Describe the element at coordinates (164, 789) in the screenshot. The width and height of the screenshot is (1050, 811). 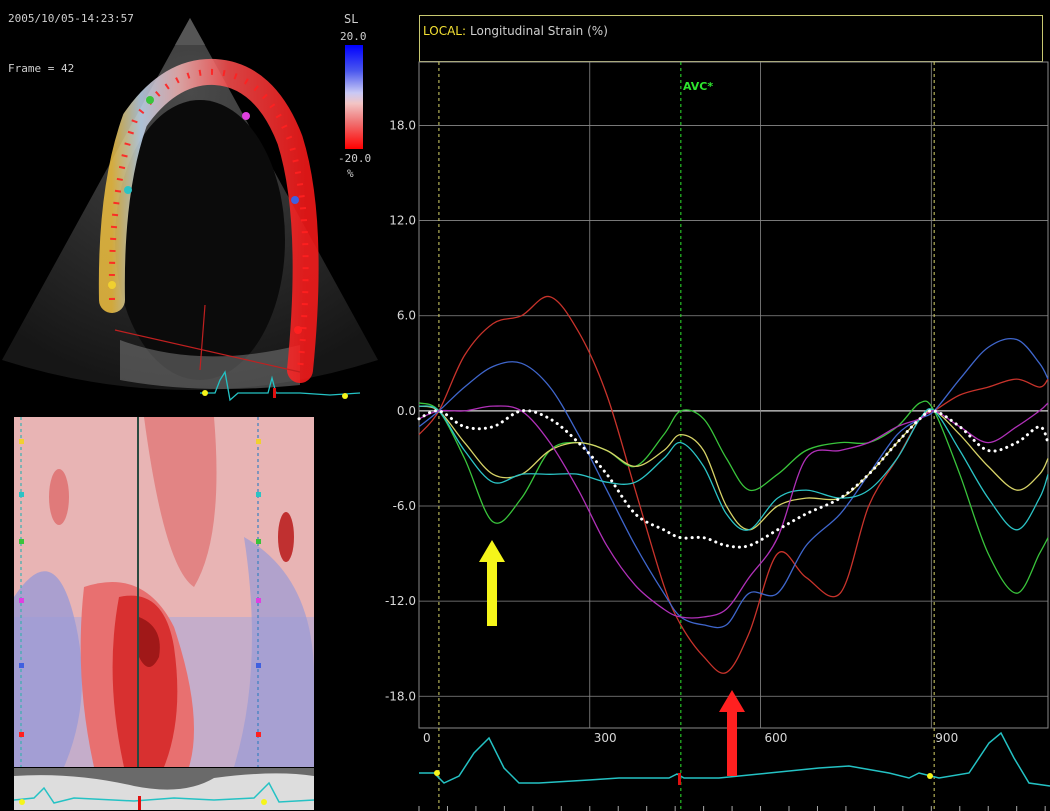
I see `mini-ecg-strip` at that location.